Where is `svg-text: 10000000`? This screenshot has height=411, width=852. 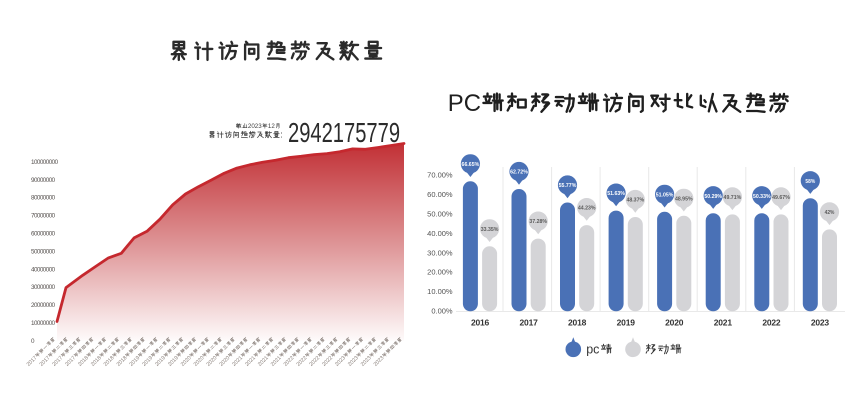 svg-text: 10000000 is located at coordinates (43, 323).